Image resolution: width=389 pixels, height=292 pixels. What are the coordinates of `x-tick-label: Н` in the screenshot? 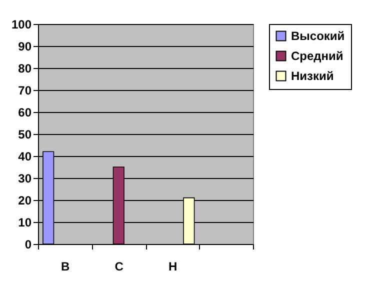 It's located at (173, 267).